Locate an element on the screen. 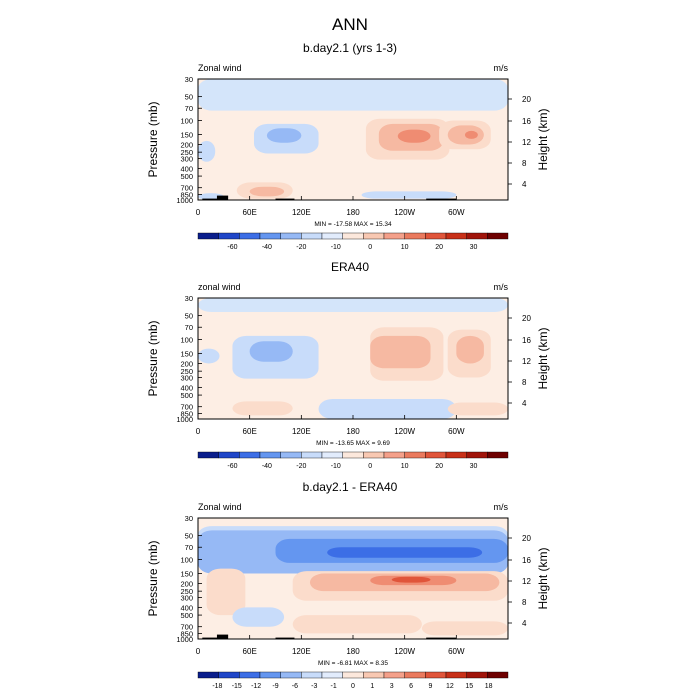 Image resolution: width=700 pixels, height=700 pixels. y-right-axis-title: Height (km) is located at coordinates (543, 358).